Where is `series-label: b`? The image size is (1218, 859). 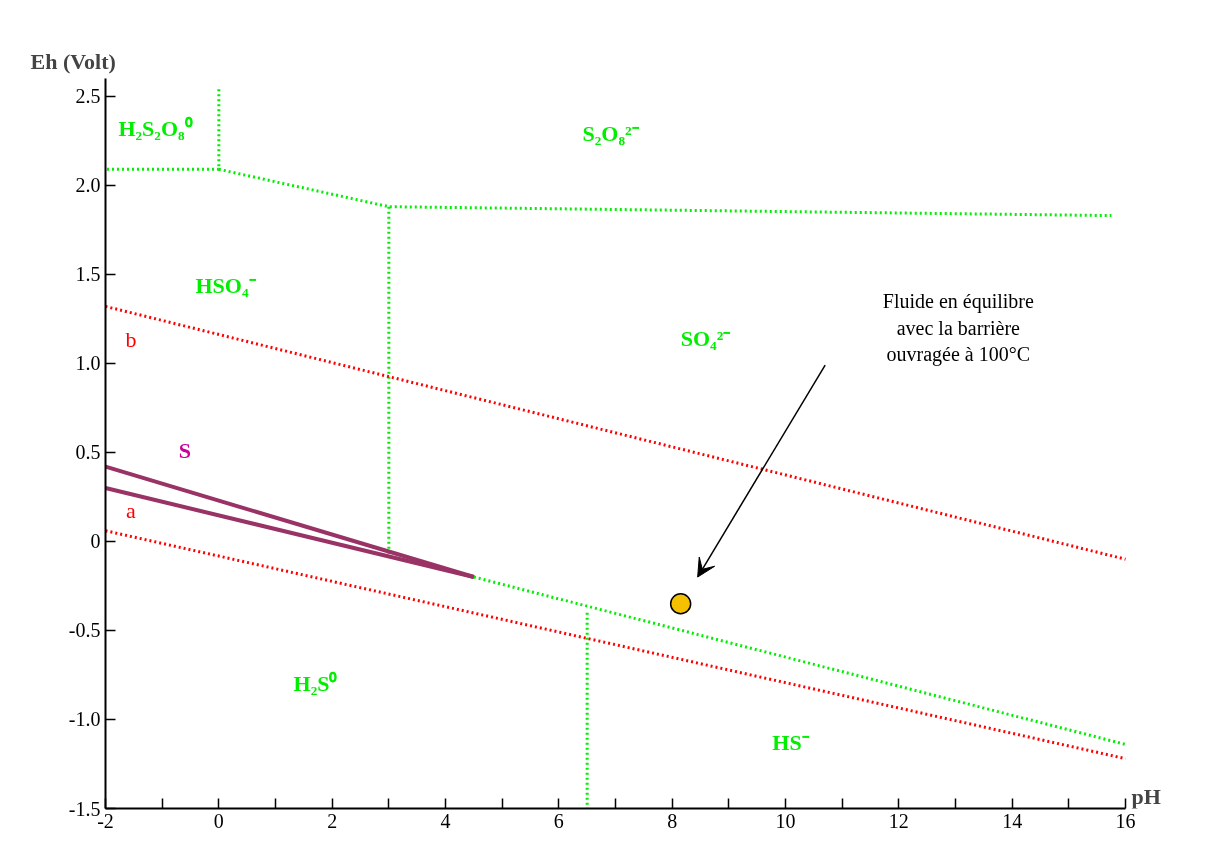 series-label: b is located at coordinates (131, 339).